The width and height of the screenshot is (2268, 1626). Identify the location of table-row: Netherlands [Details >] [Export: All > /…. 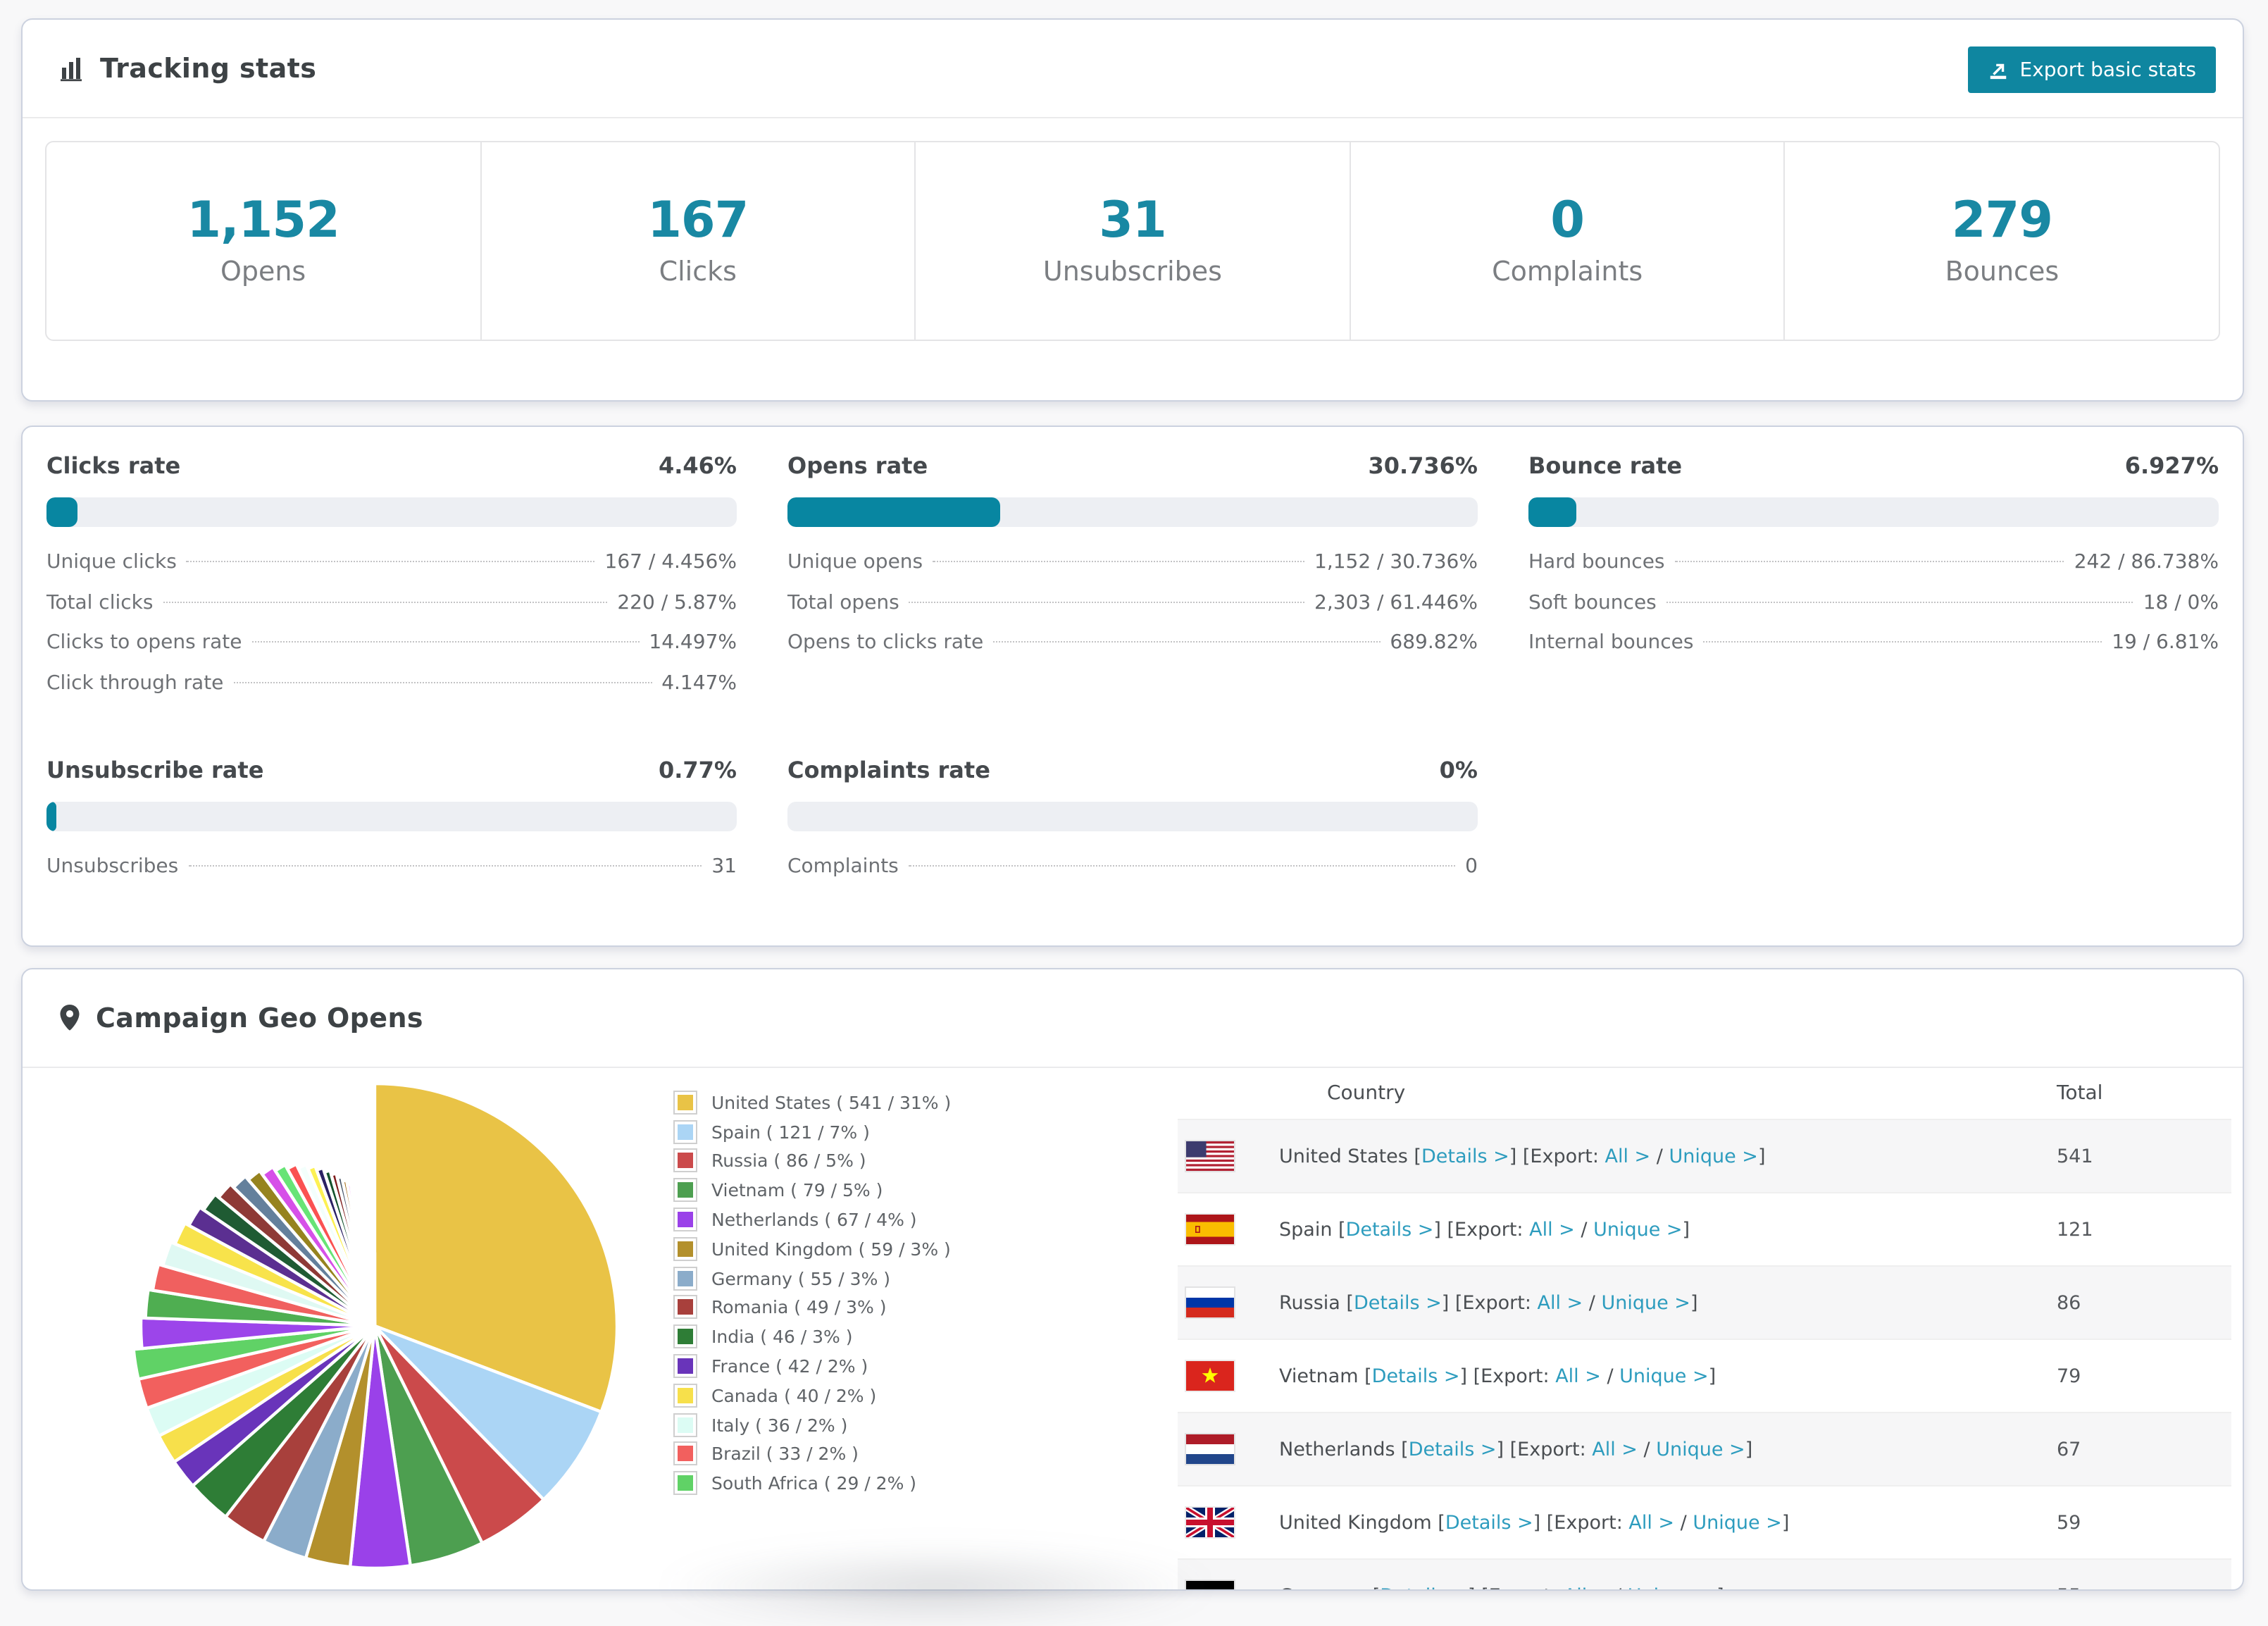
(1705, 1448).